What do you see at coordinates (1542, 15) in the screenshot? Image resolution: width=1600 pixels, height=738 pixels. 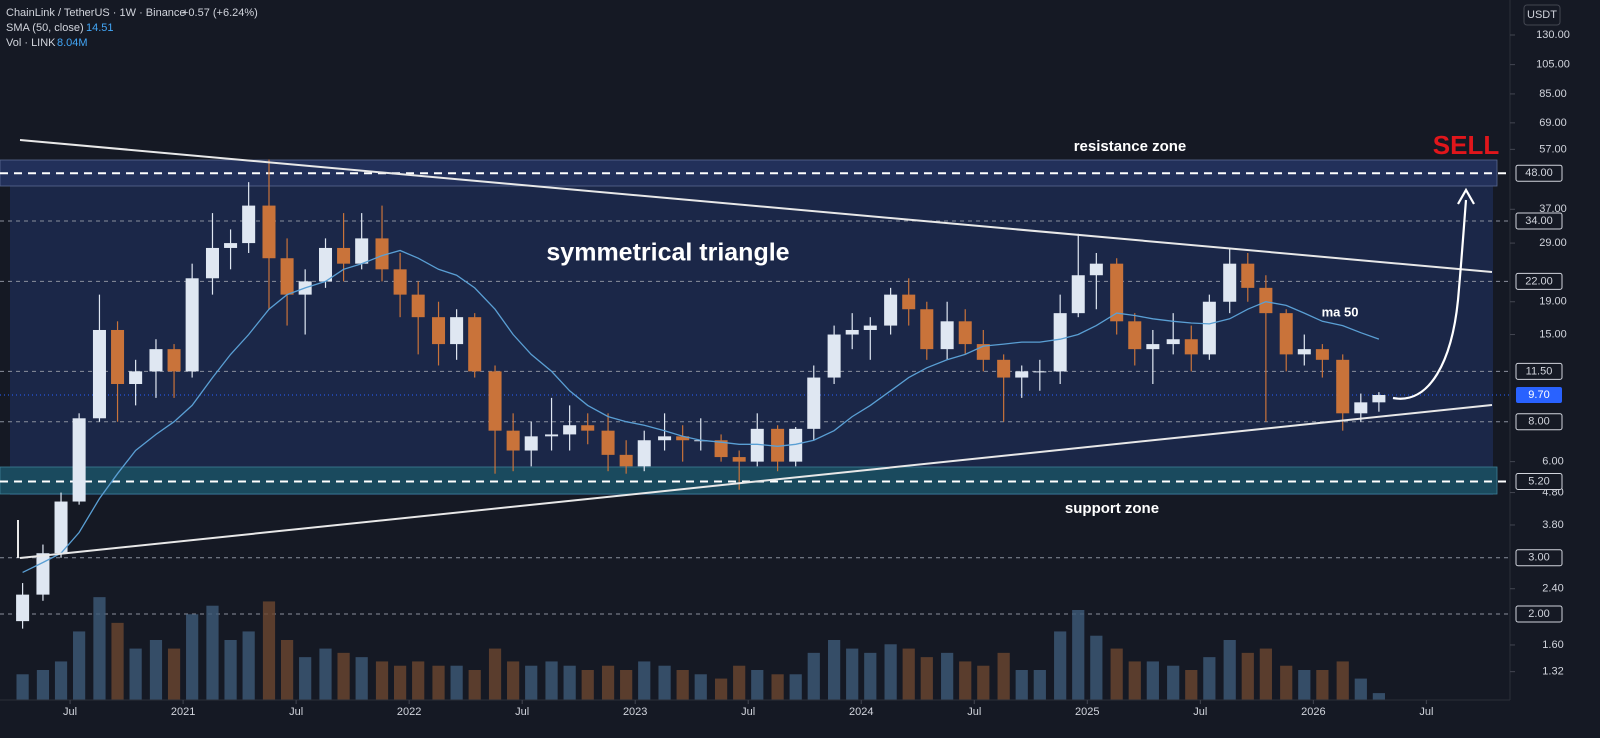 I see `currency: USDT` at bounding box center [1542, 15].